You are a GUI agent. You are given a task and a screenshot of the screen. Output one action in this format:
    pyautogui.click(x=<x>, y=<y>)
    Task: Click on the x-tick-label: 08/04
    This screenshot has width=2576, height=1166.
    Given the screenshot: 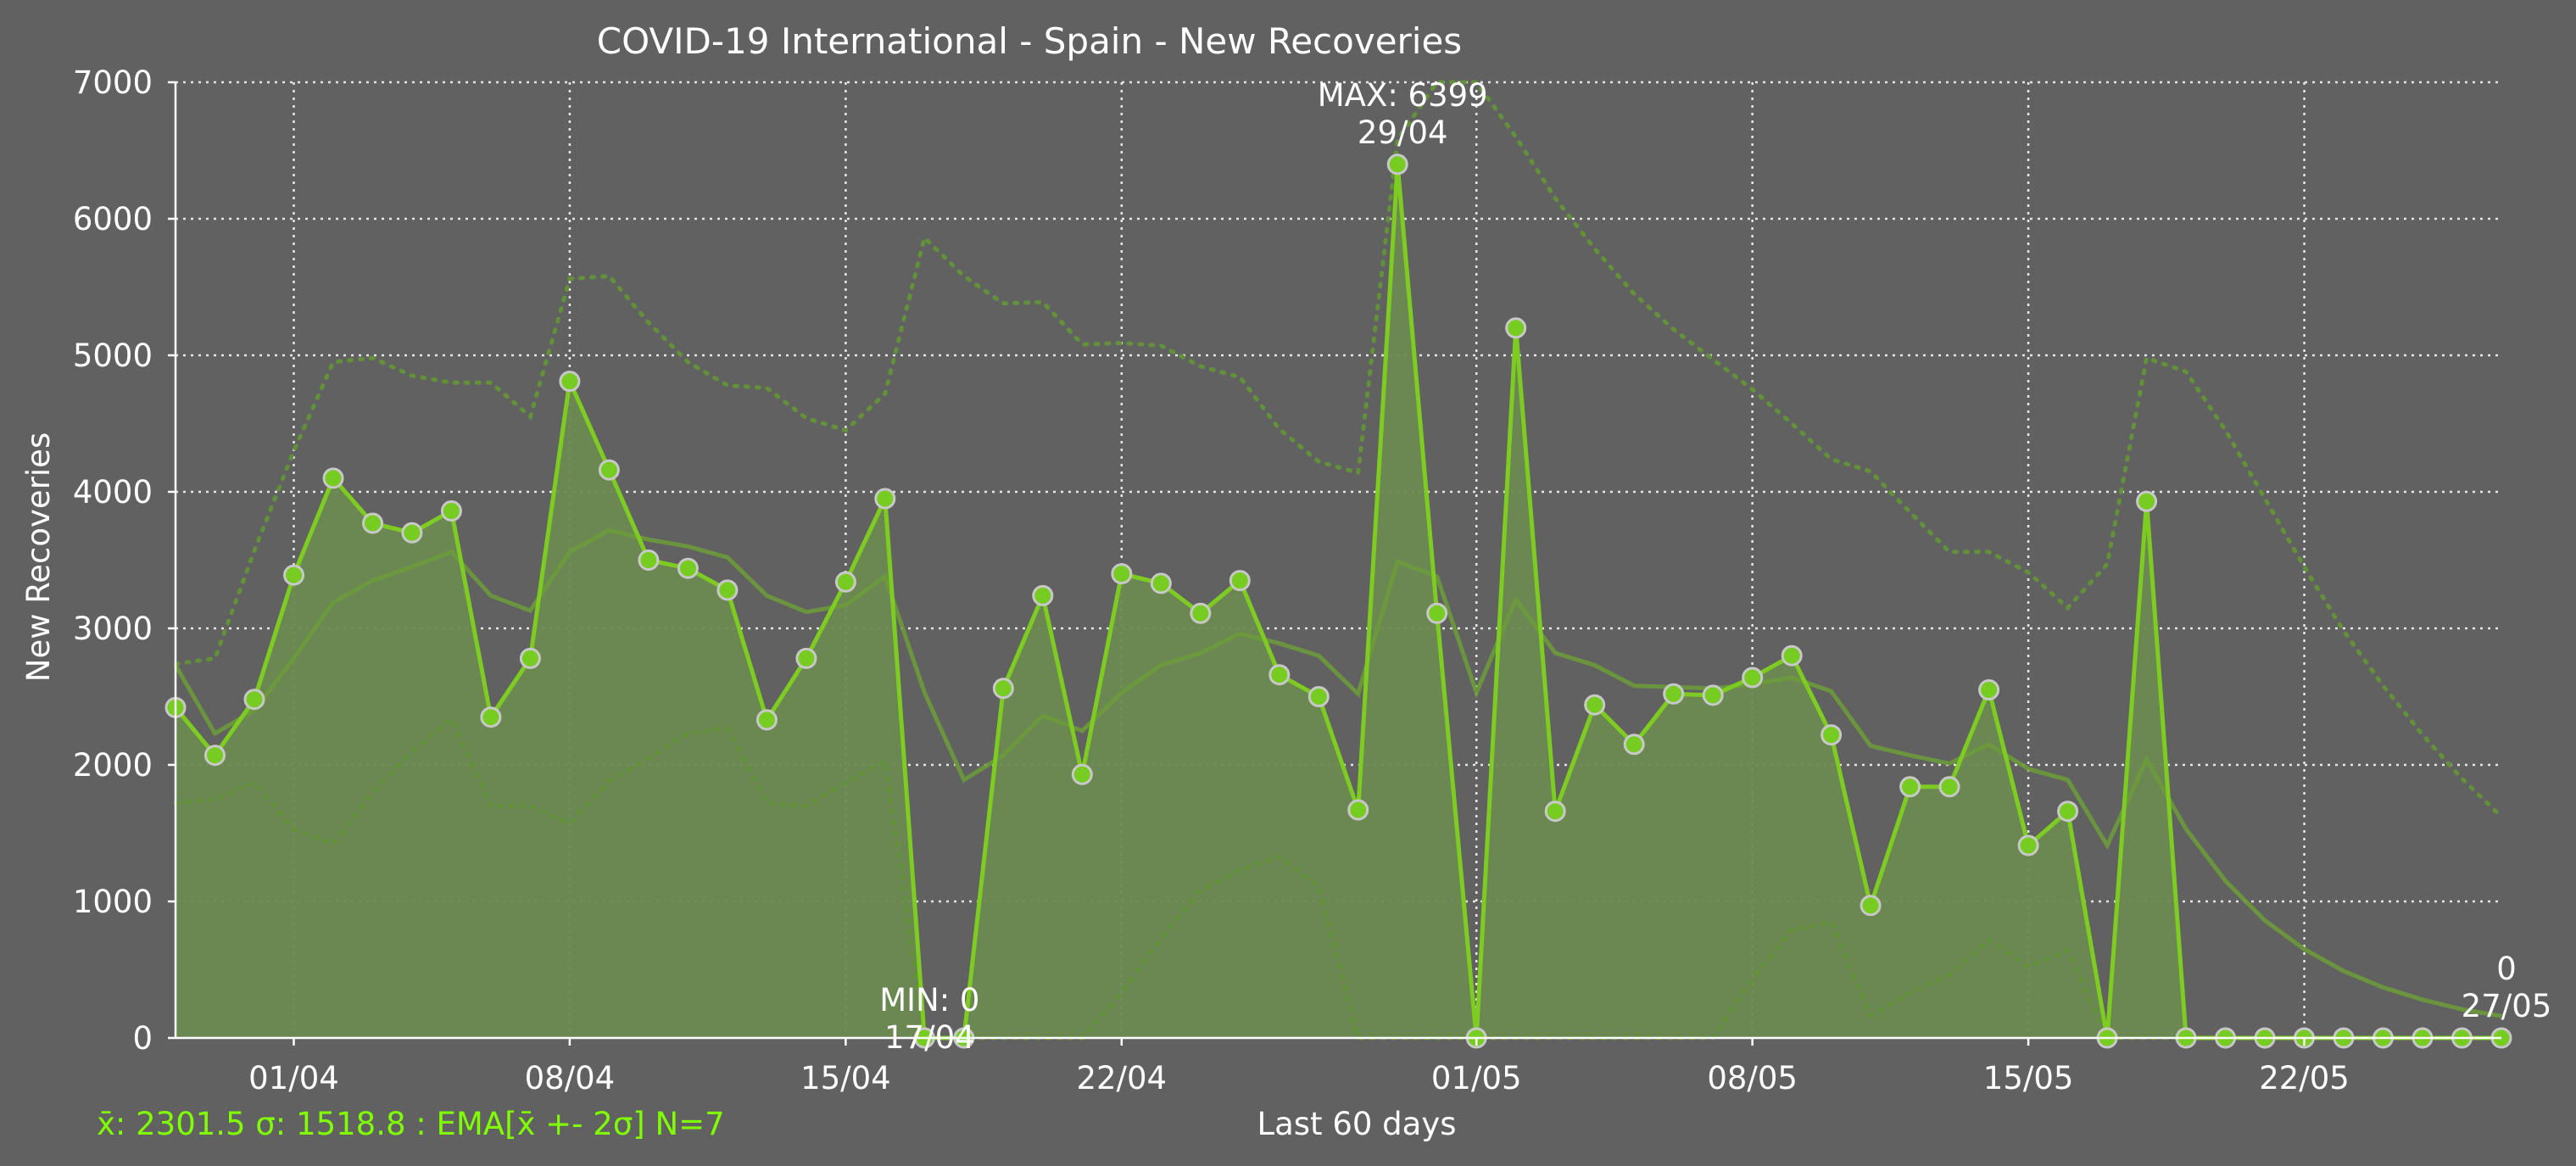 What is the action you would take?
    pyautogui.click(x=570, y=1078)
    